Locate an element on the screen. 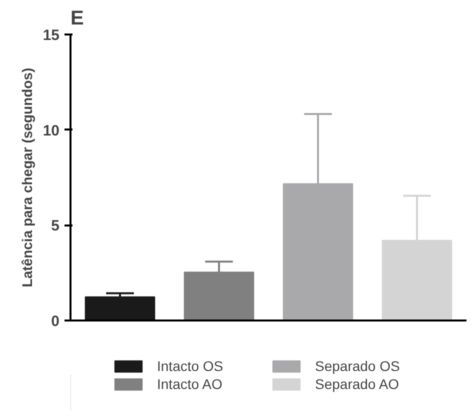  y-axis-title: Latência para chegar (segundos) is located at coordinates (26, 178).